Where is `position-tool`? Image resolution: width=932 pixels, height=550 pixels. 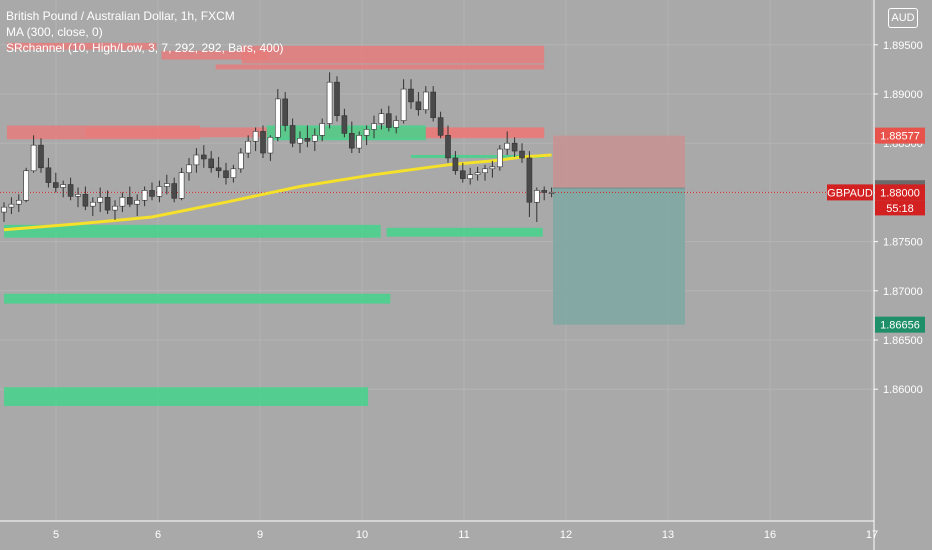
position-tool is located at coordinates (619, 230).